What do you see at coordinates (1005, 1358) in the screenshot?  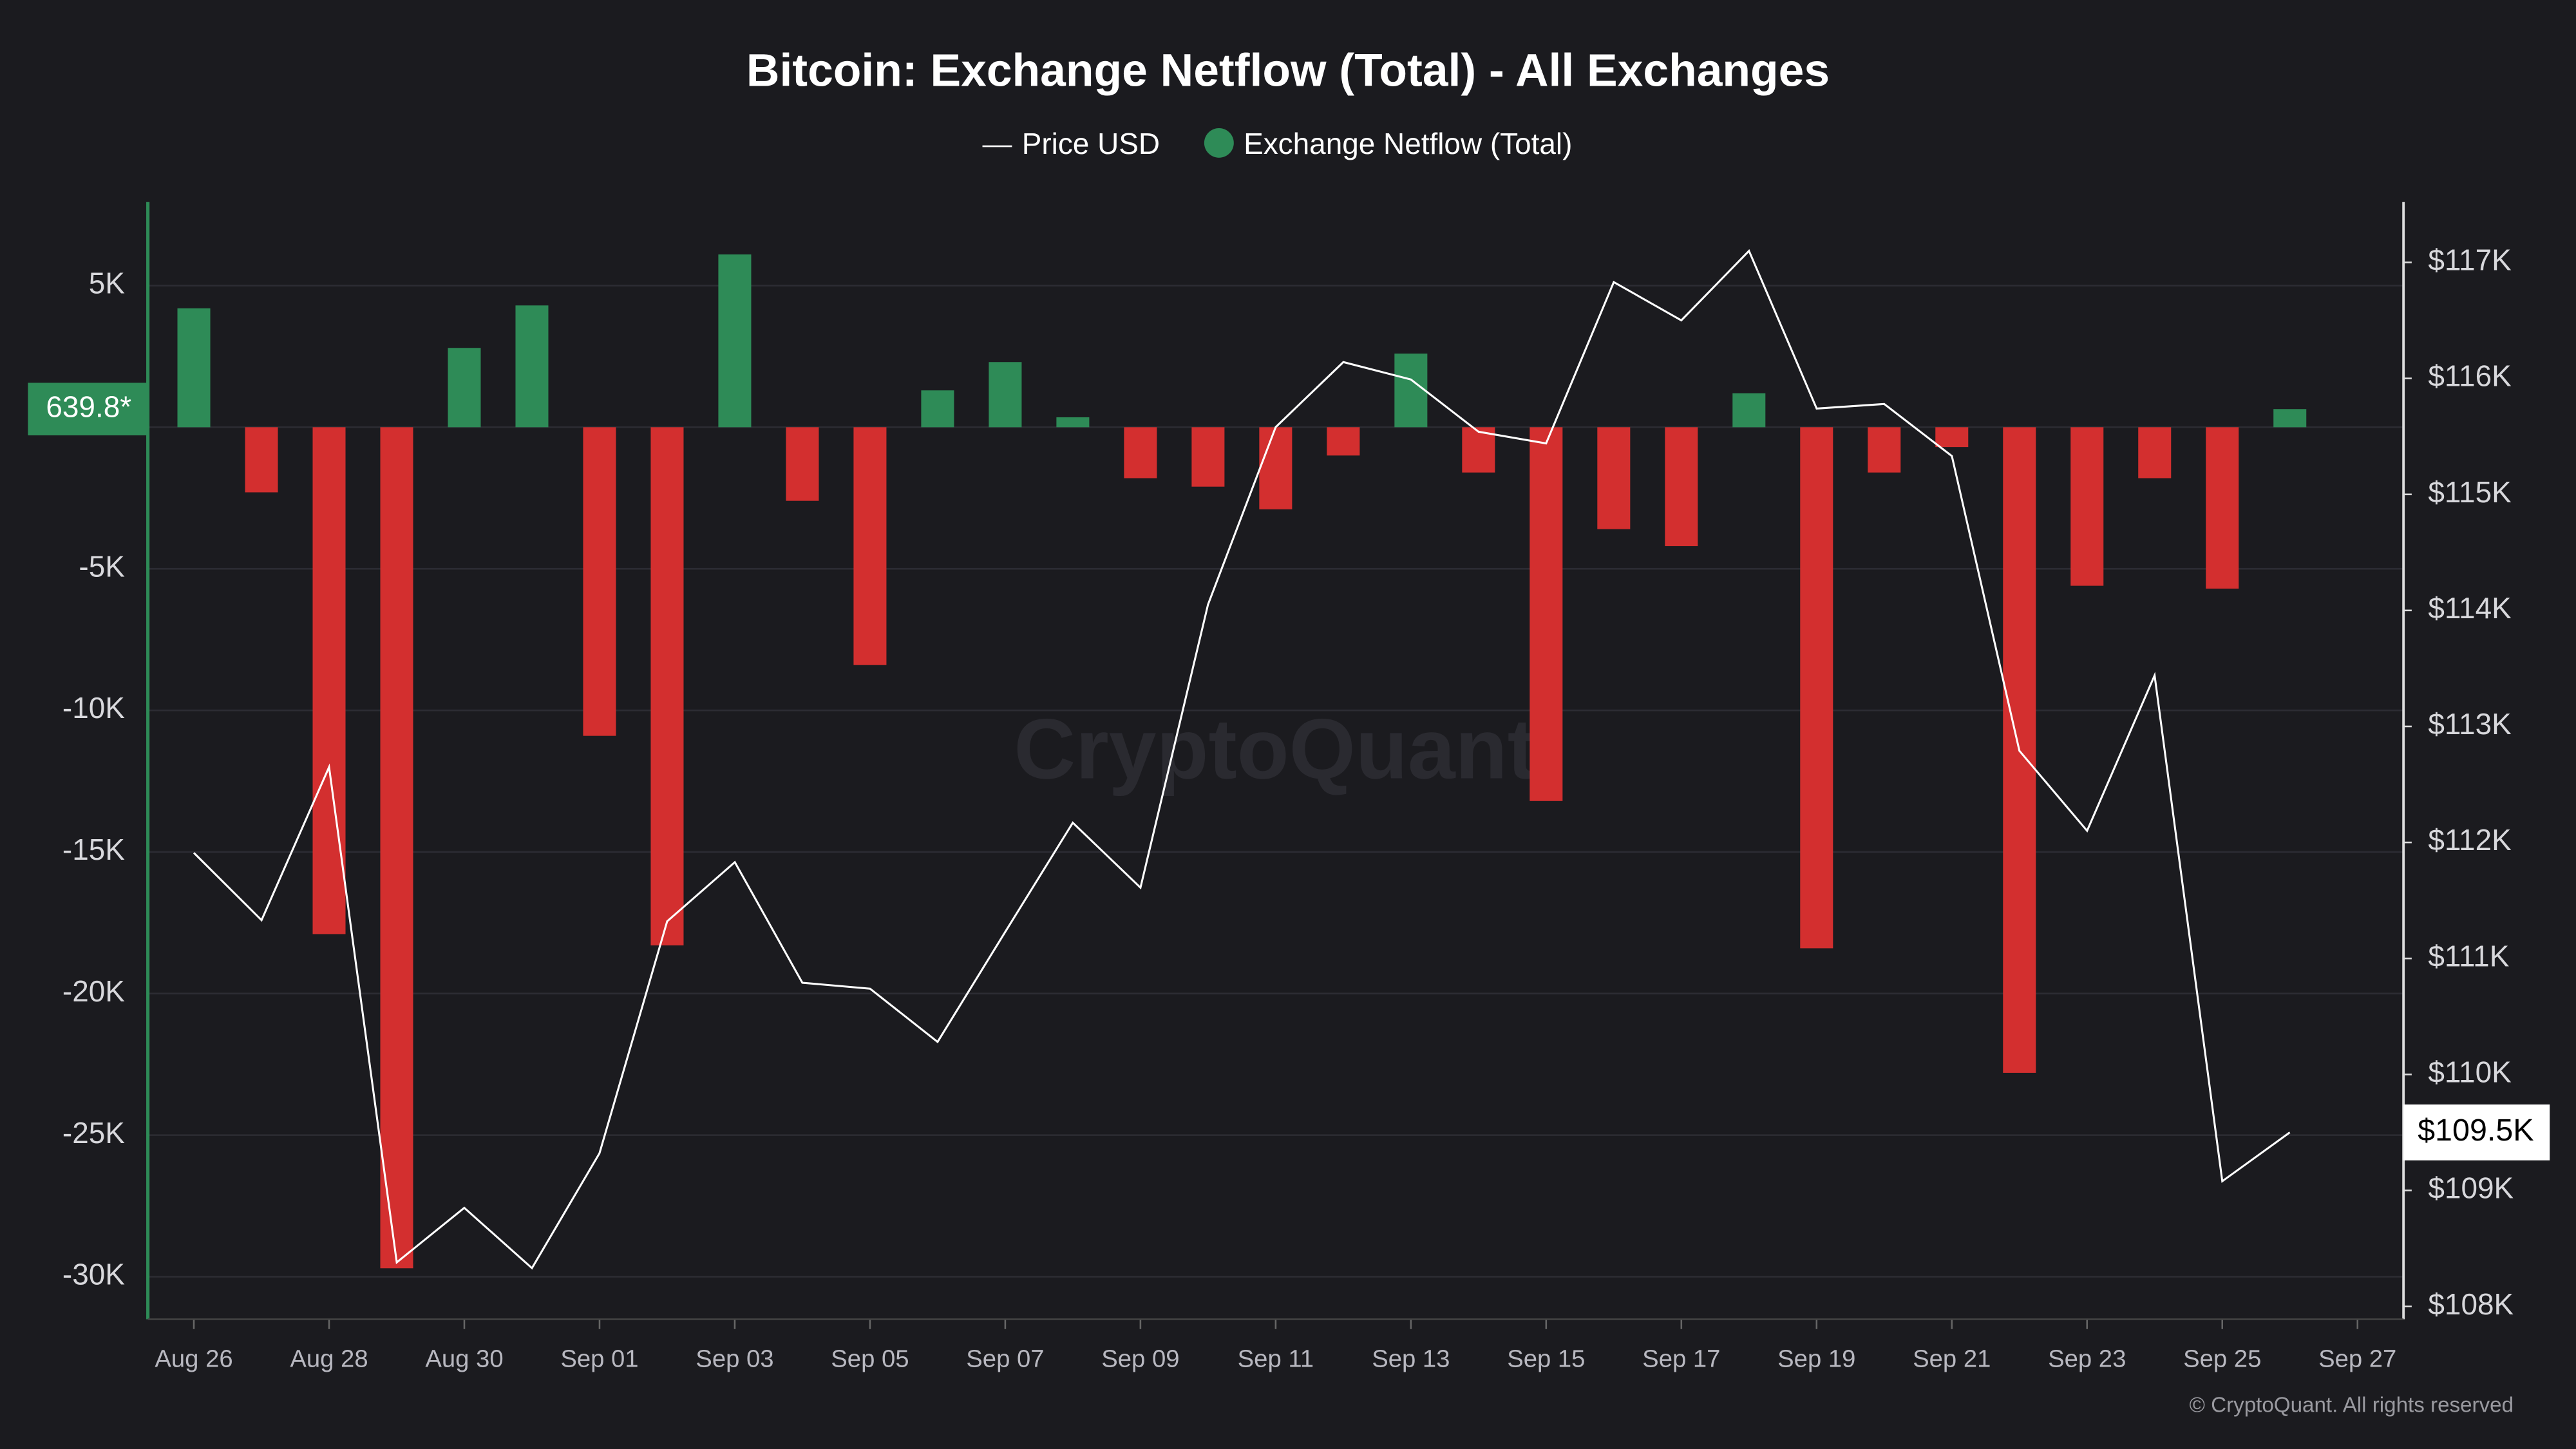 I see `x-tick-label: Sep 07` at bounding box center [1005, 1358].